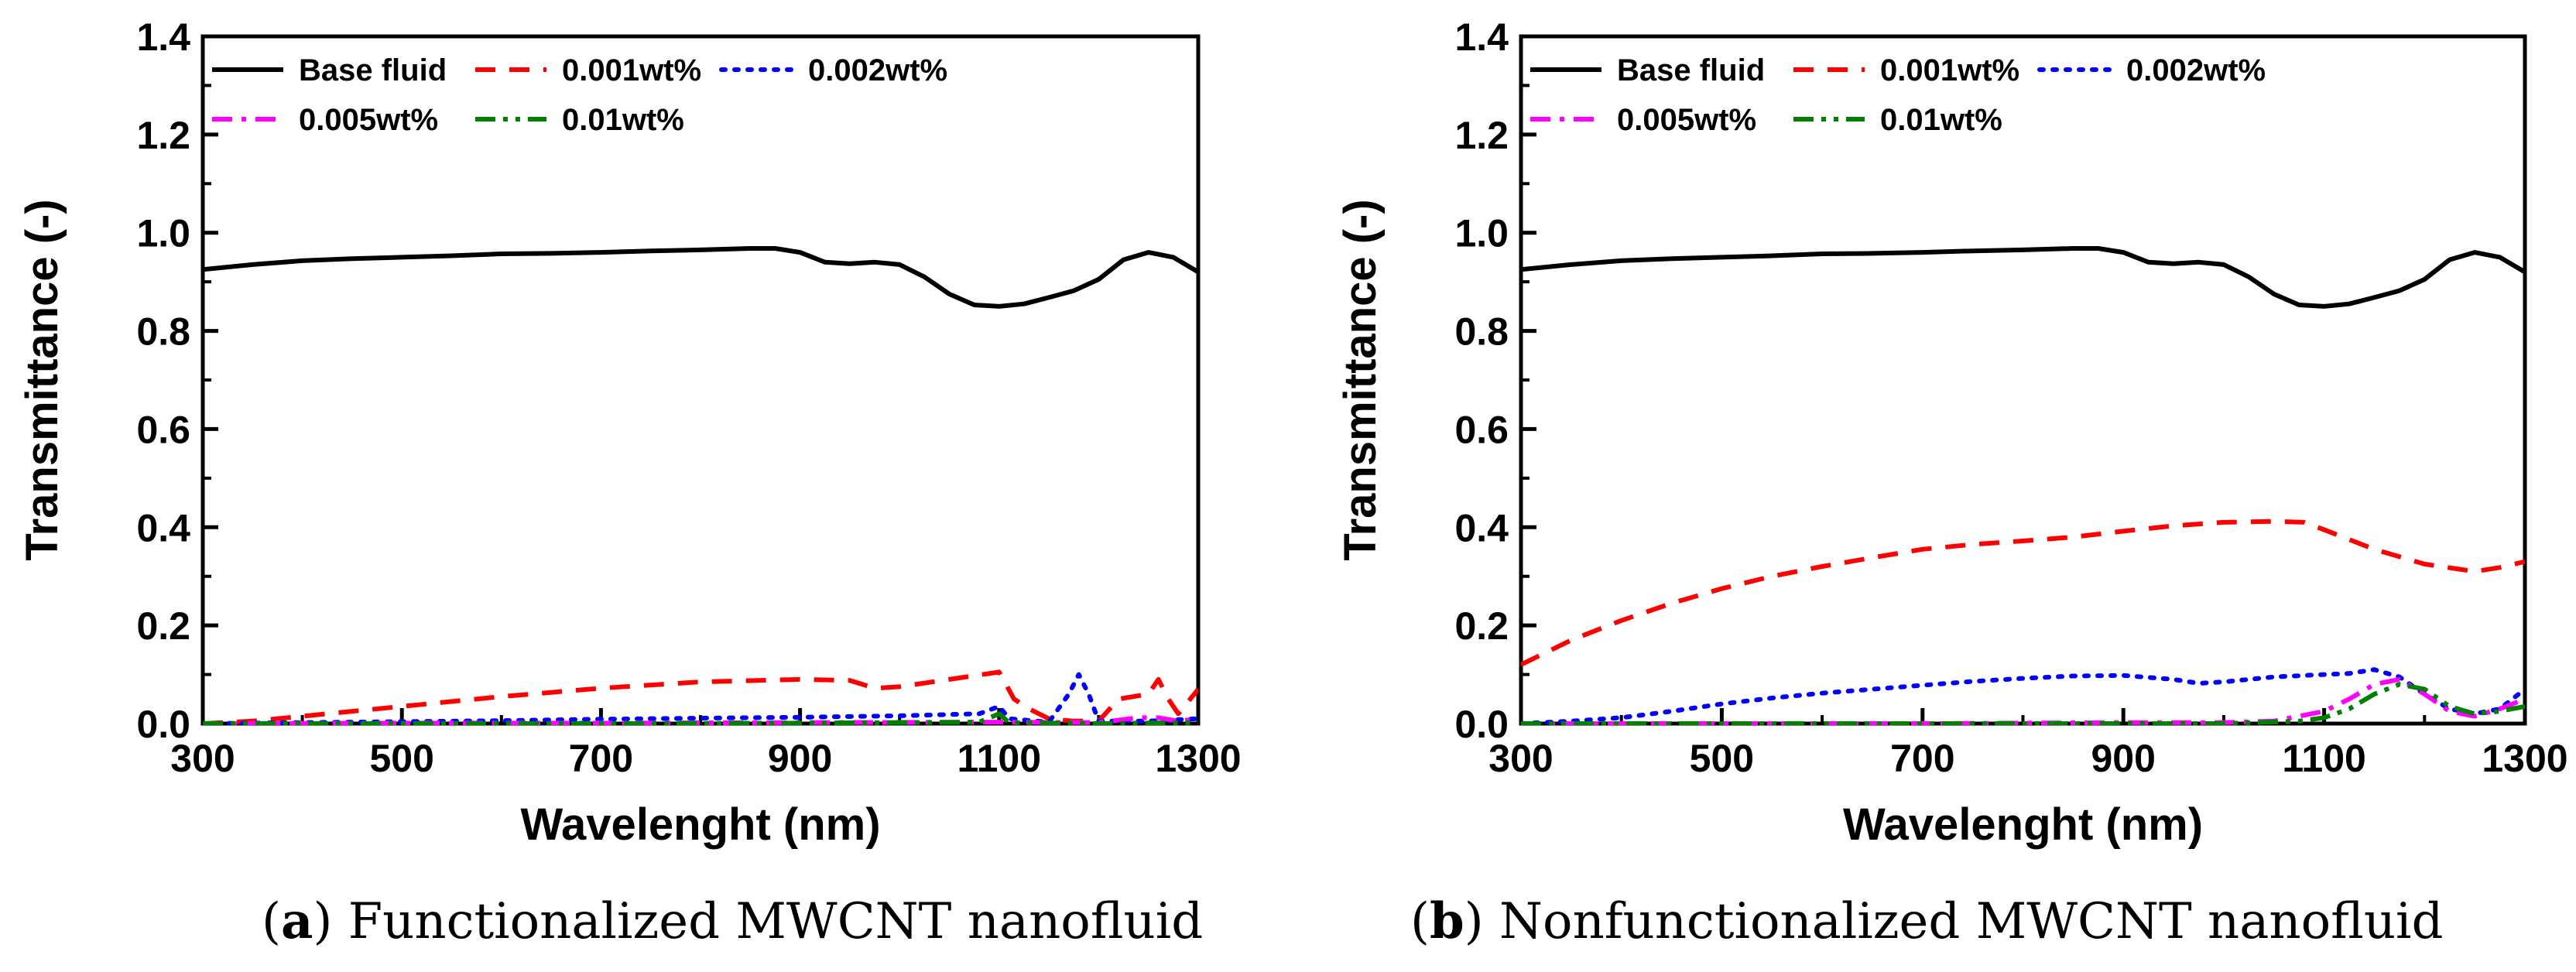  I want to click on panel-letter: a, so click(297, 921).